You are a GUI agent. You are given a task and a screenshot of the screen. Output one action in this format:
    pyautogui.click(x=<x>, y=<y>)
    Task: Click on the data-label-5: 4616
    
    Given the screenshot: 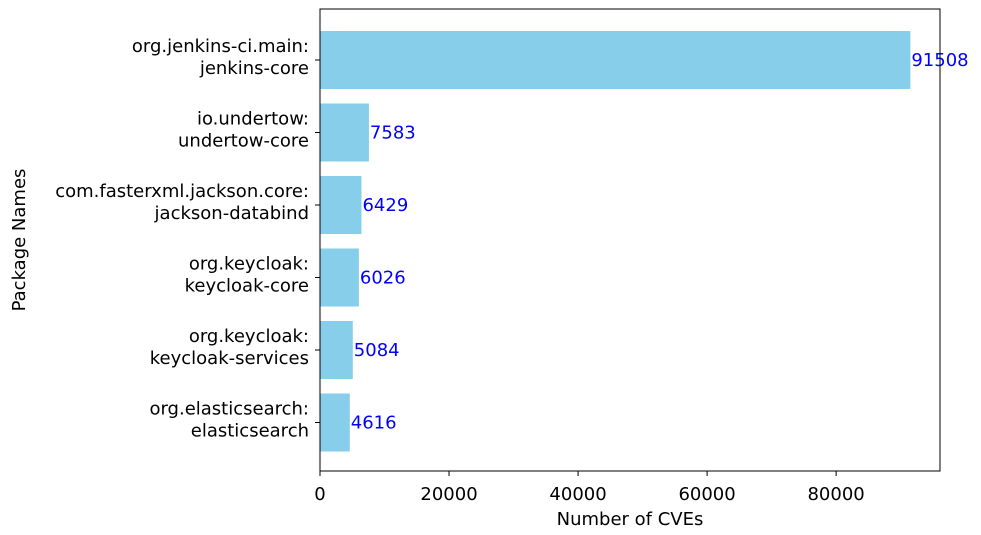 What is the action you would take?
    pyautogui.click(x=374, y=423)
    